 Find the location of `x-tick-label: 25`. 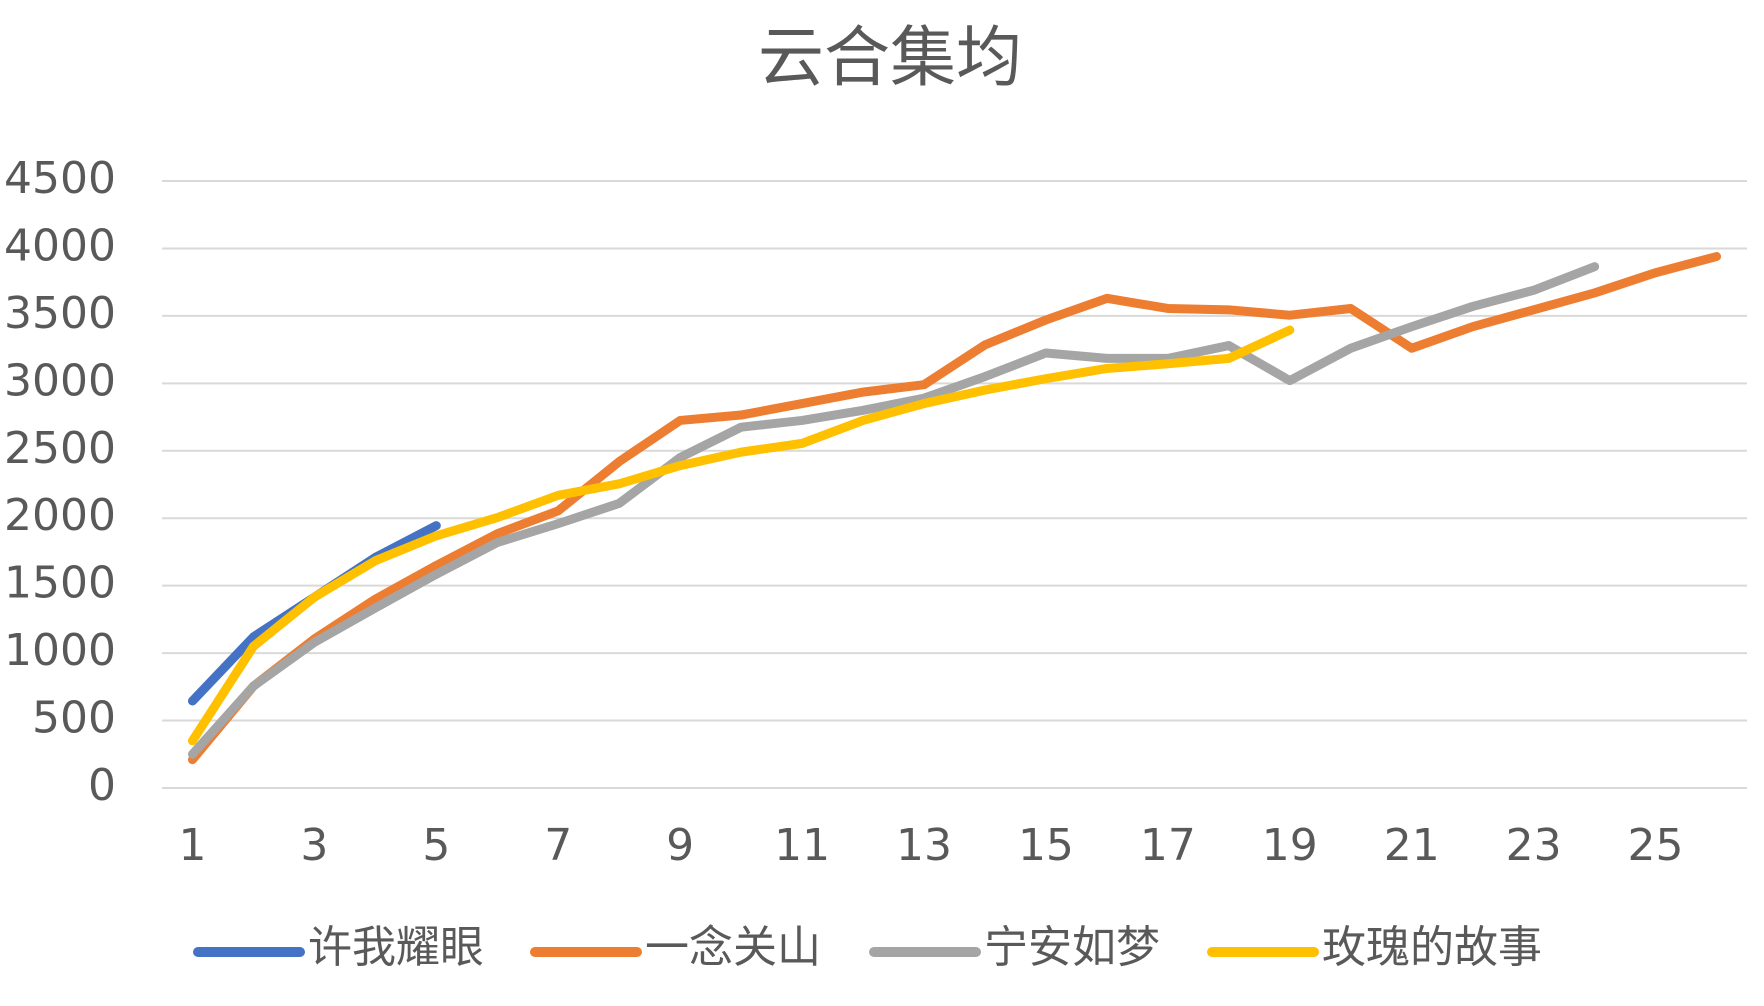

x-tick-label: 25 is located at coordinates (1656, 845).